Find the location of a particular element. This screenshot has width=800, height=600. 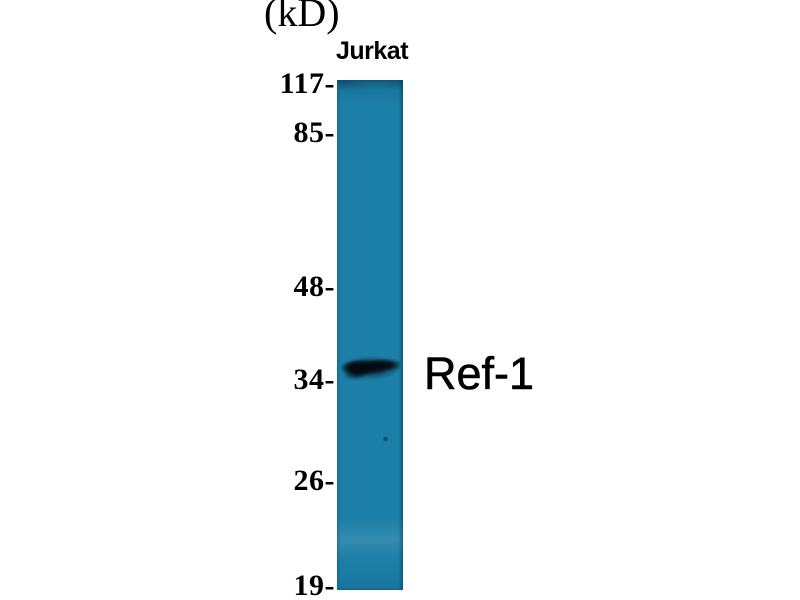

blot-lane is located at coordinates (370, 335).